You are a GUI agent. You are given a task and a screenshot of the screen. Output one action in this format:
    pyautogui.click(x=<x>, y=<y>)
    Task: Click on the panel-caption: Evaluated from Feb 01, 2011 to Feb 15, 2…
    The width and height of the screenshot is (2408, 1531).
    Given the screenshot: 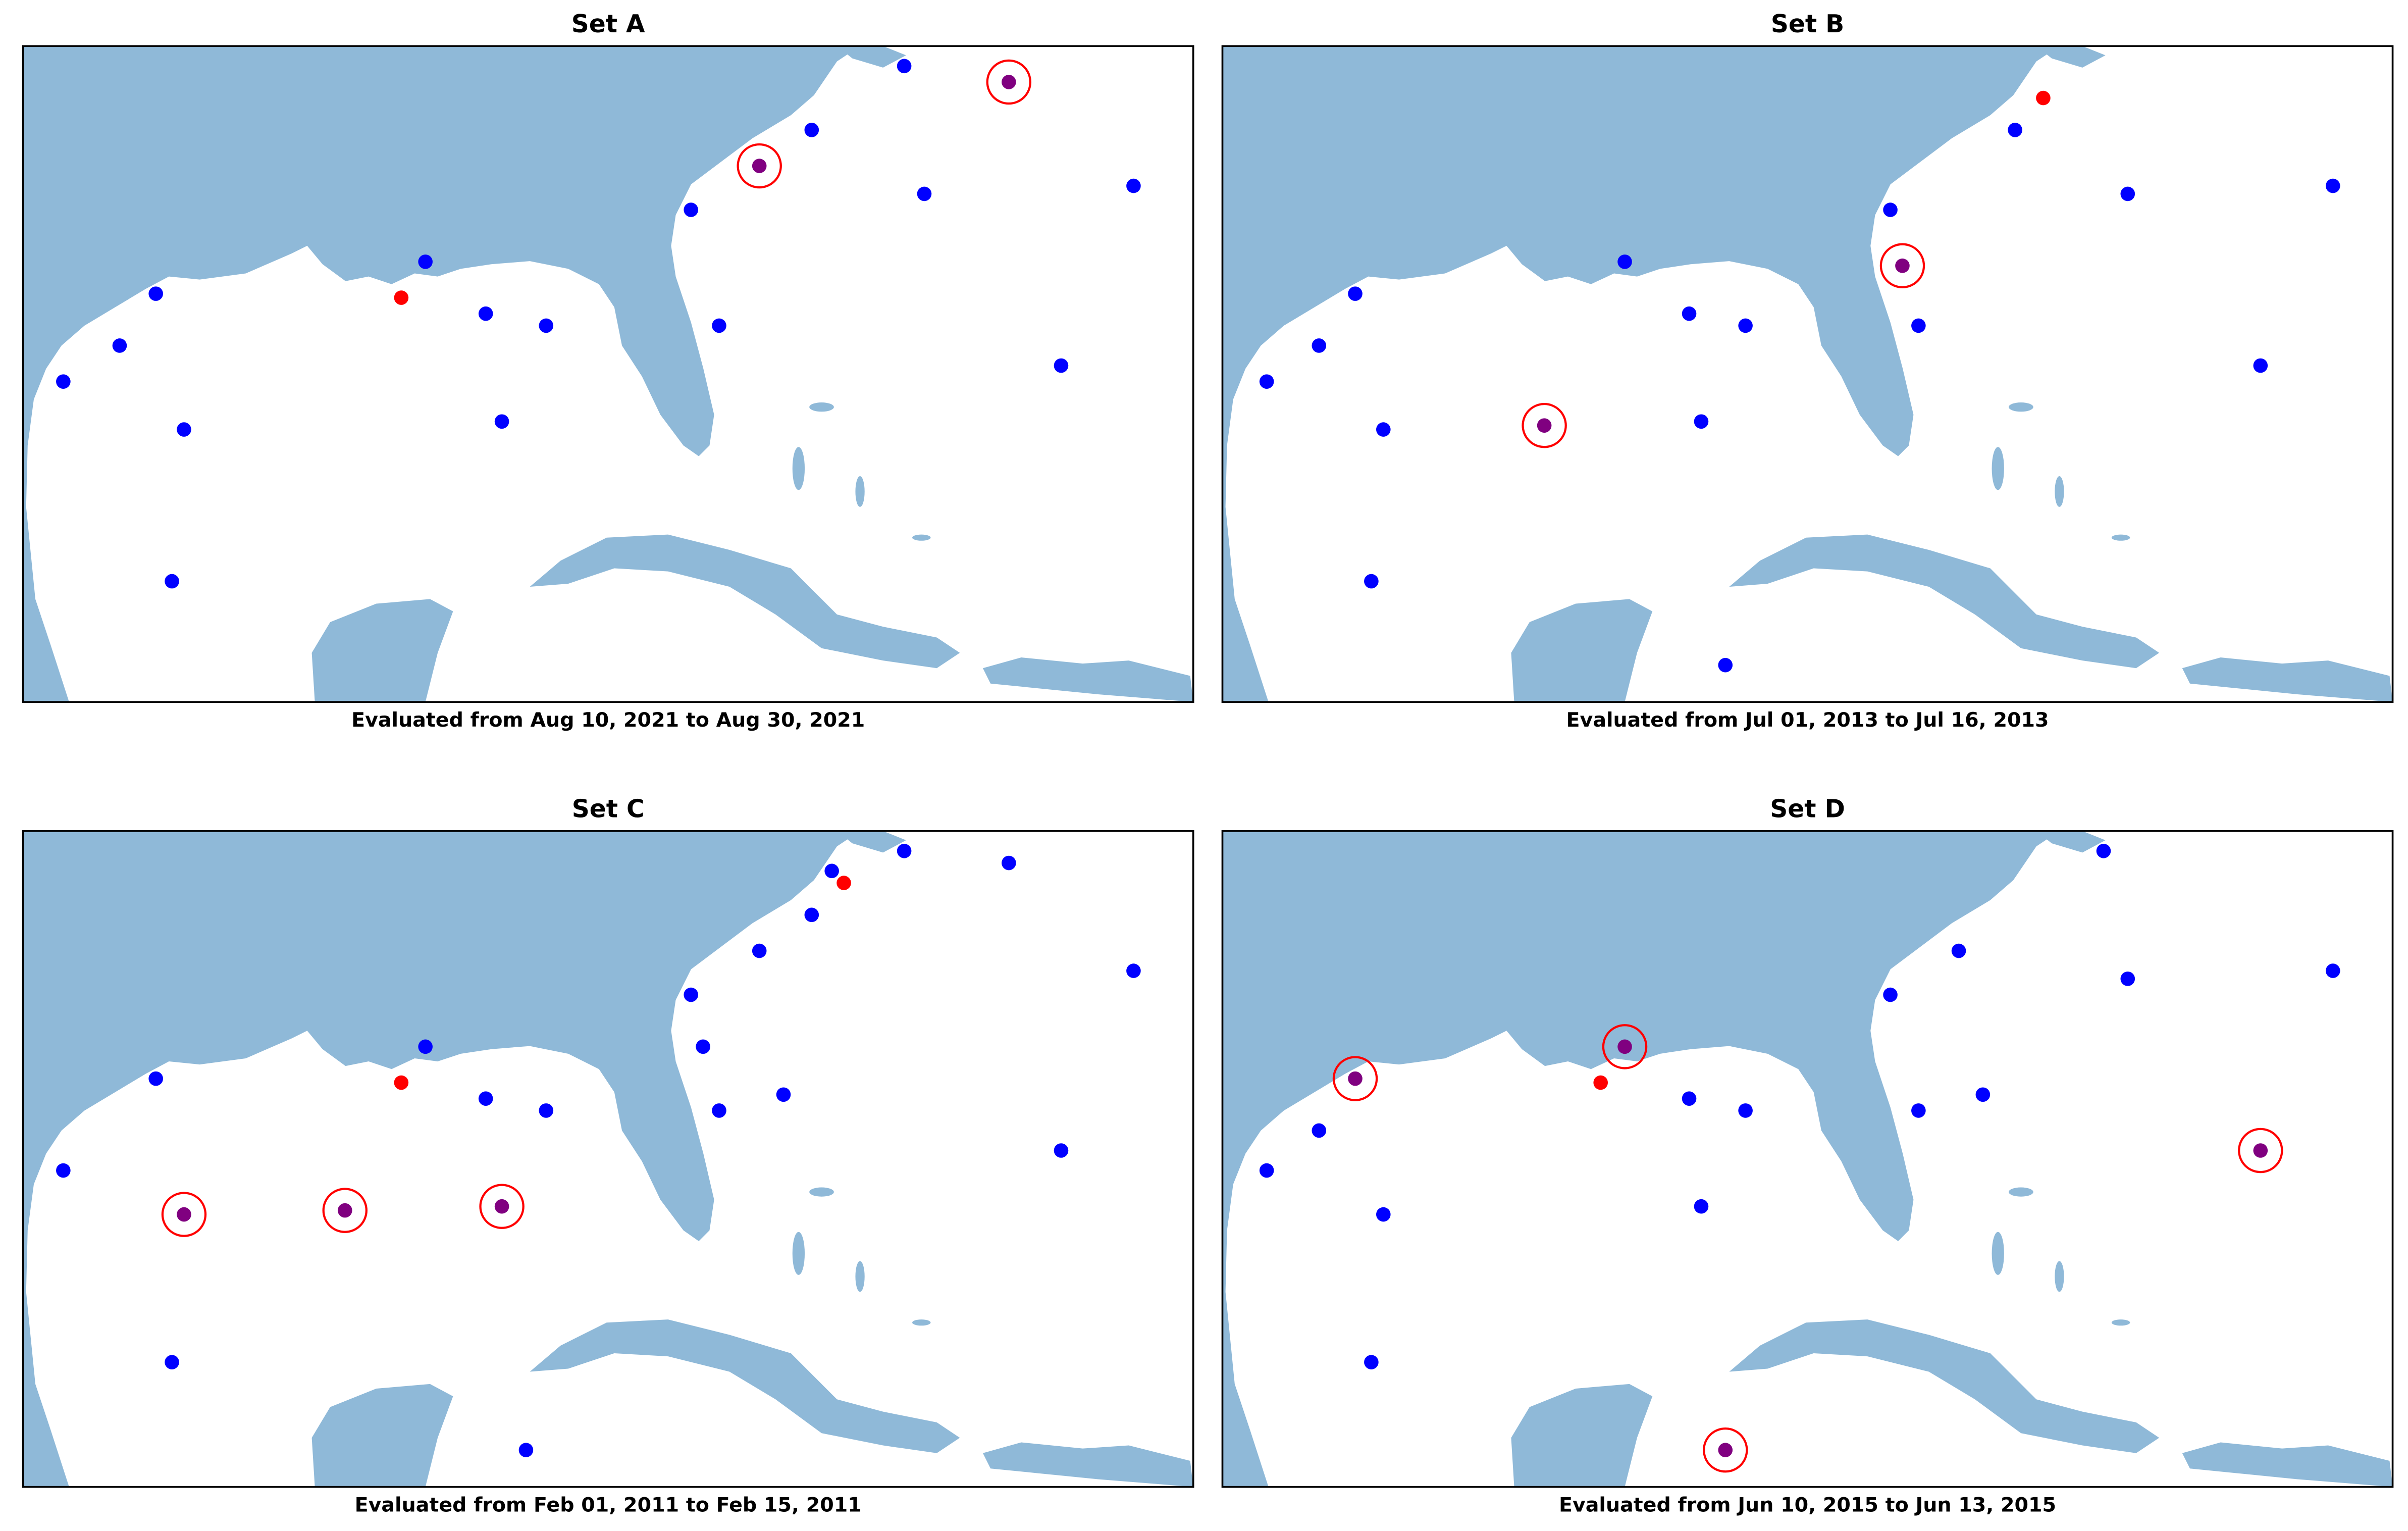 What is the action you would take?
    pyautogui.click(x=608, y=1504)
    